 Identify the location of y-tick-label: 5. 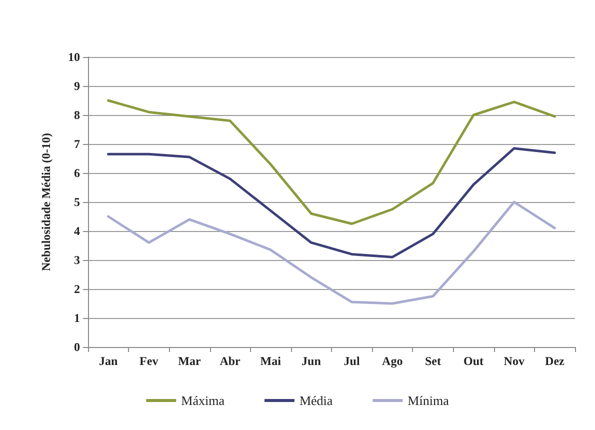
(77, 202).